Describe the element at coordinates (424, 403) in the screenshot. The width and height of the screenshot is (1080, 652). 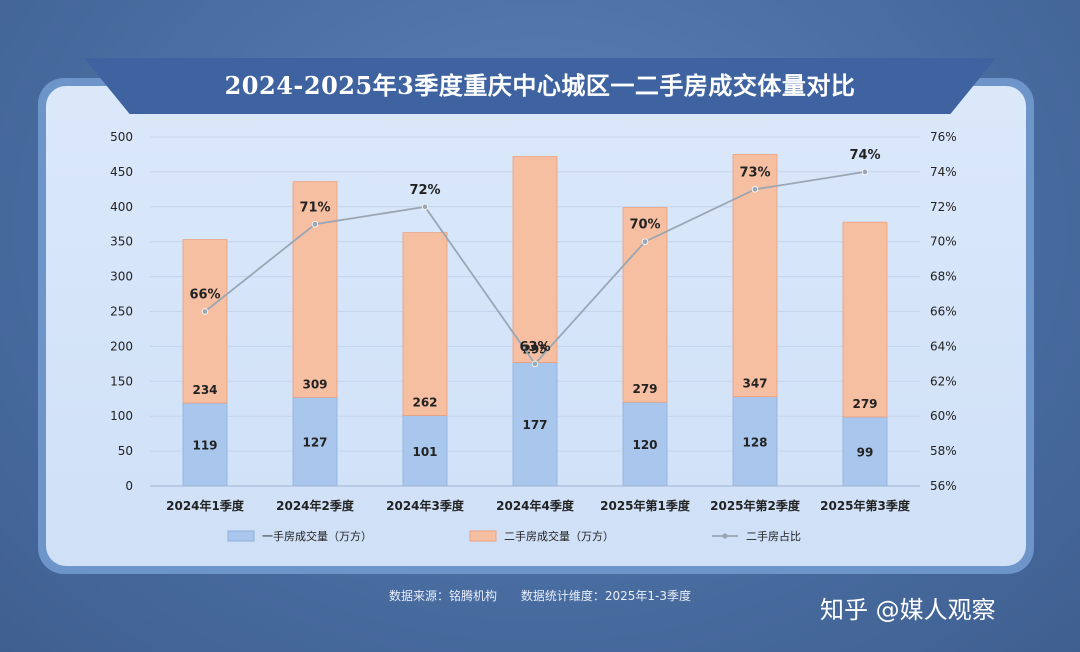
I see `data-label-second-hand: 262` at that location.